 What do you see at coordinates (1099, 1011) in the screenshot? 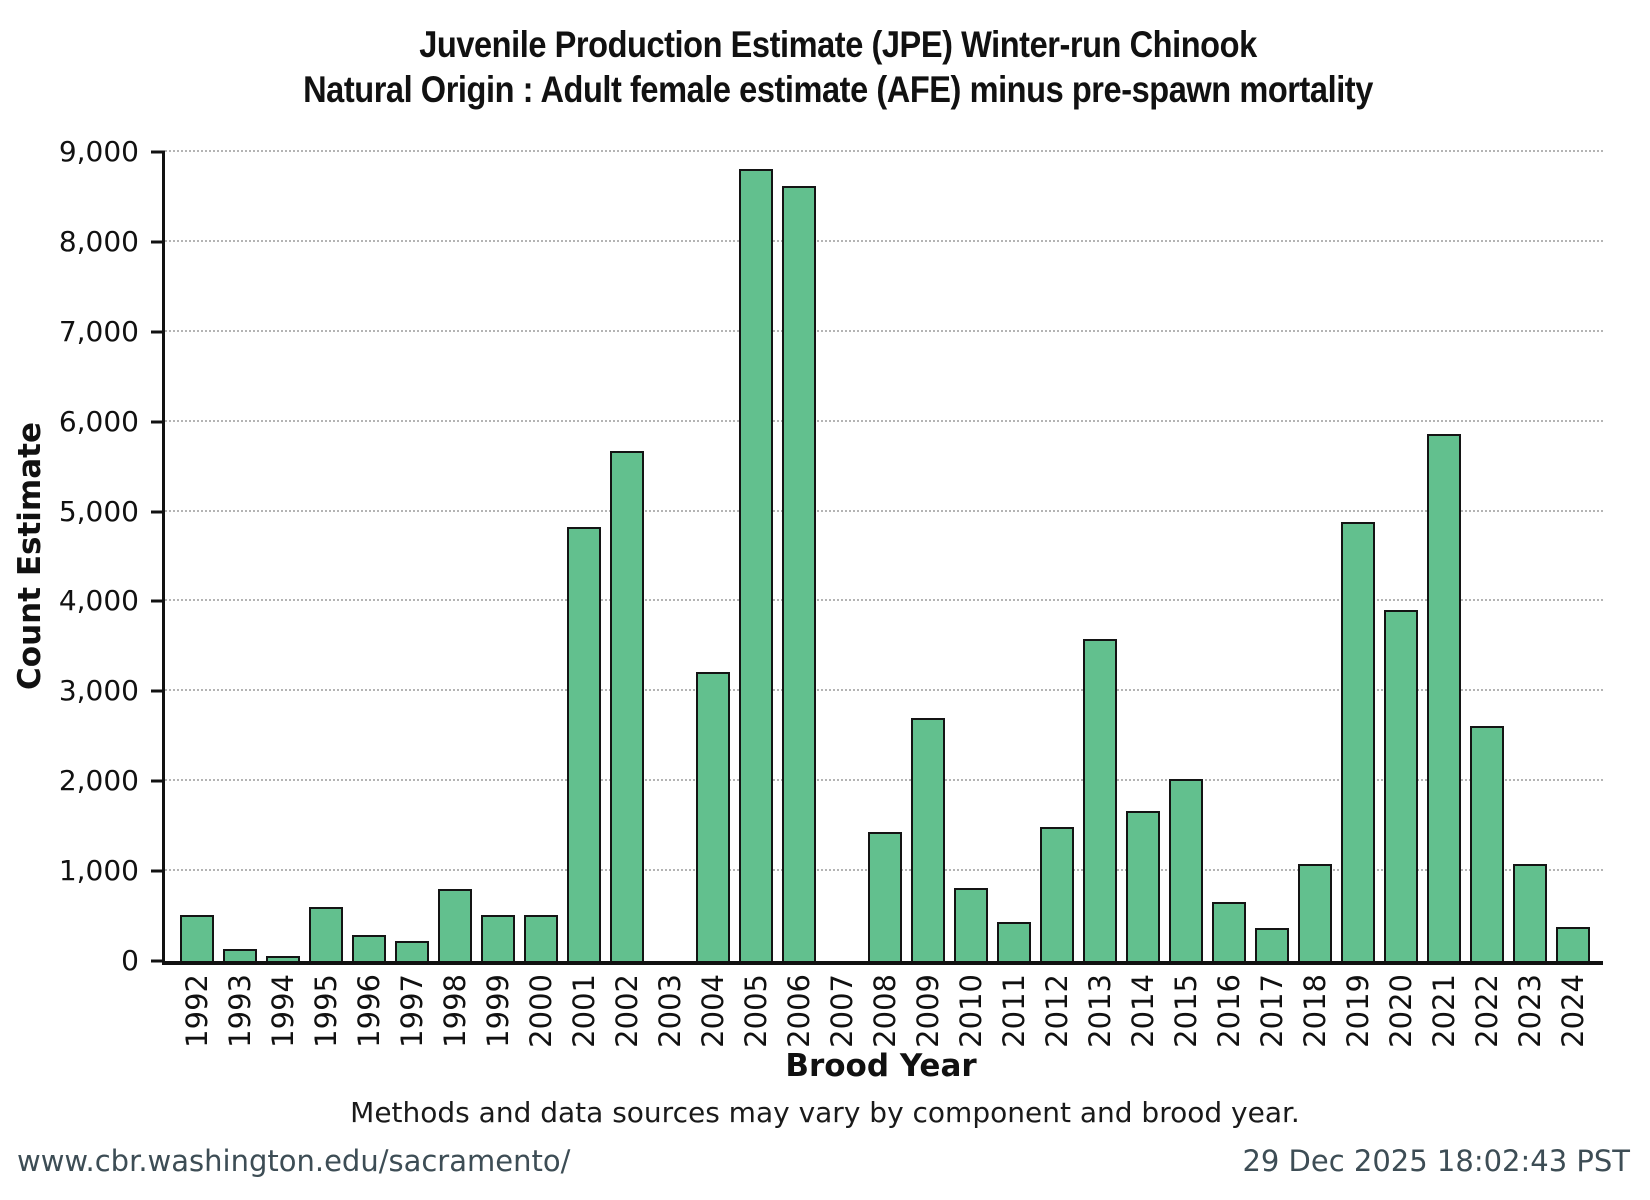
I see `x-tick-label-2013: 2013` at bounding box center [1099, 1011].